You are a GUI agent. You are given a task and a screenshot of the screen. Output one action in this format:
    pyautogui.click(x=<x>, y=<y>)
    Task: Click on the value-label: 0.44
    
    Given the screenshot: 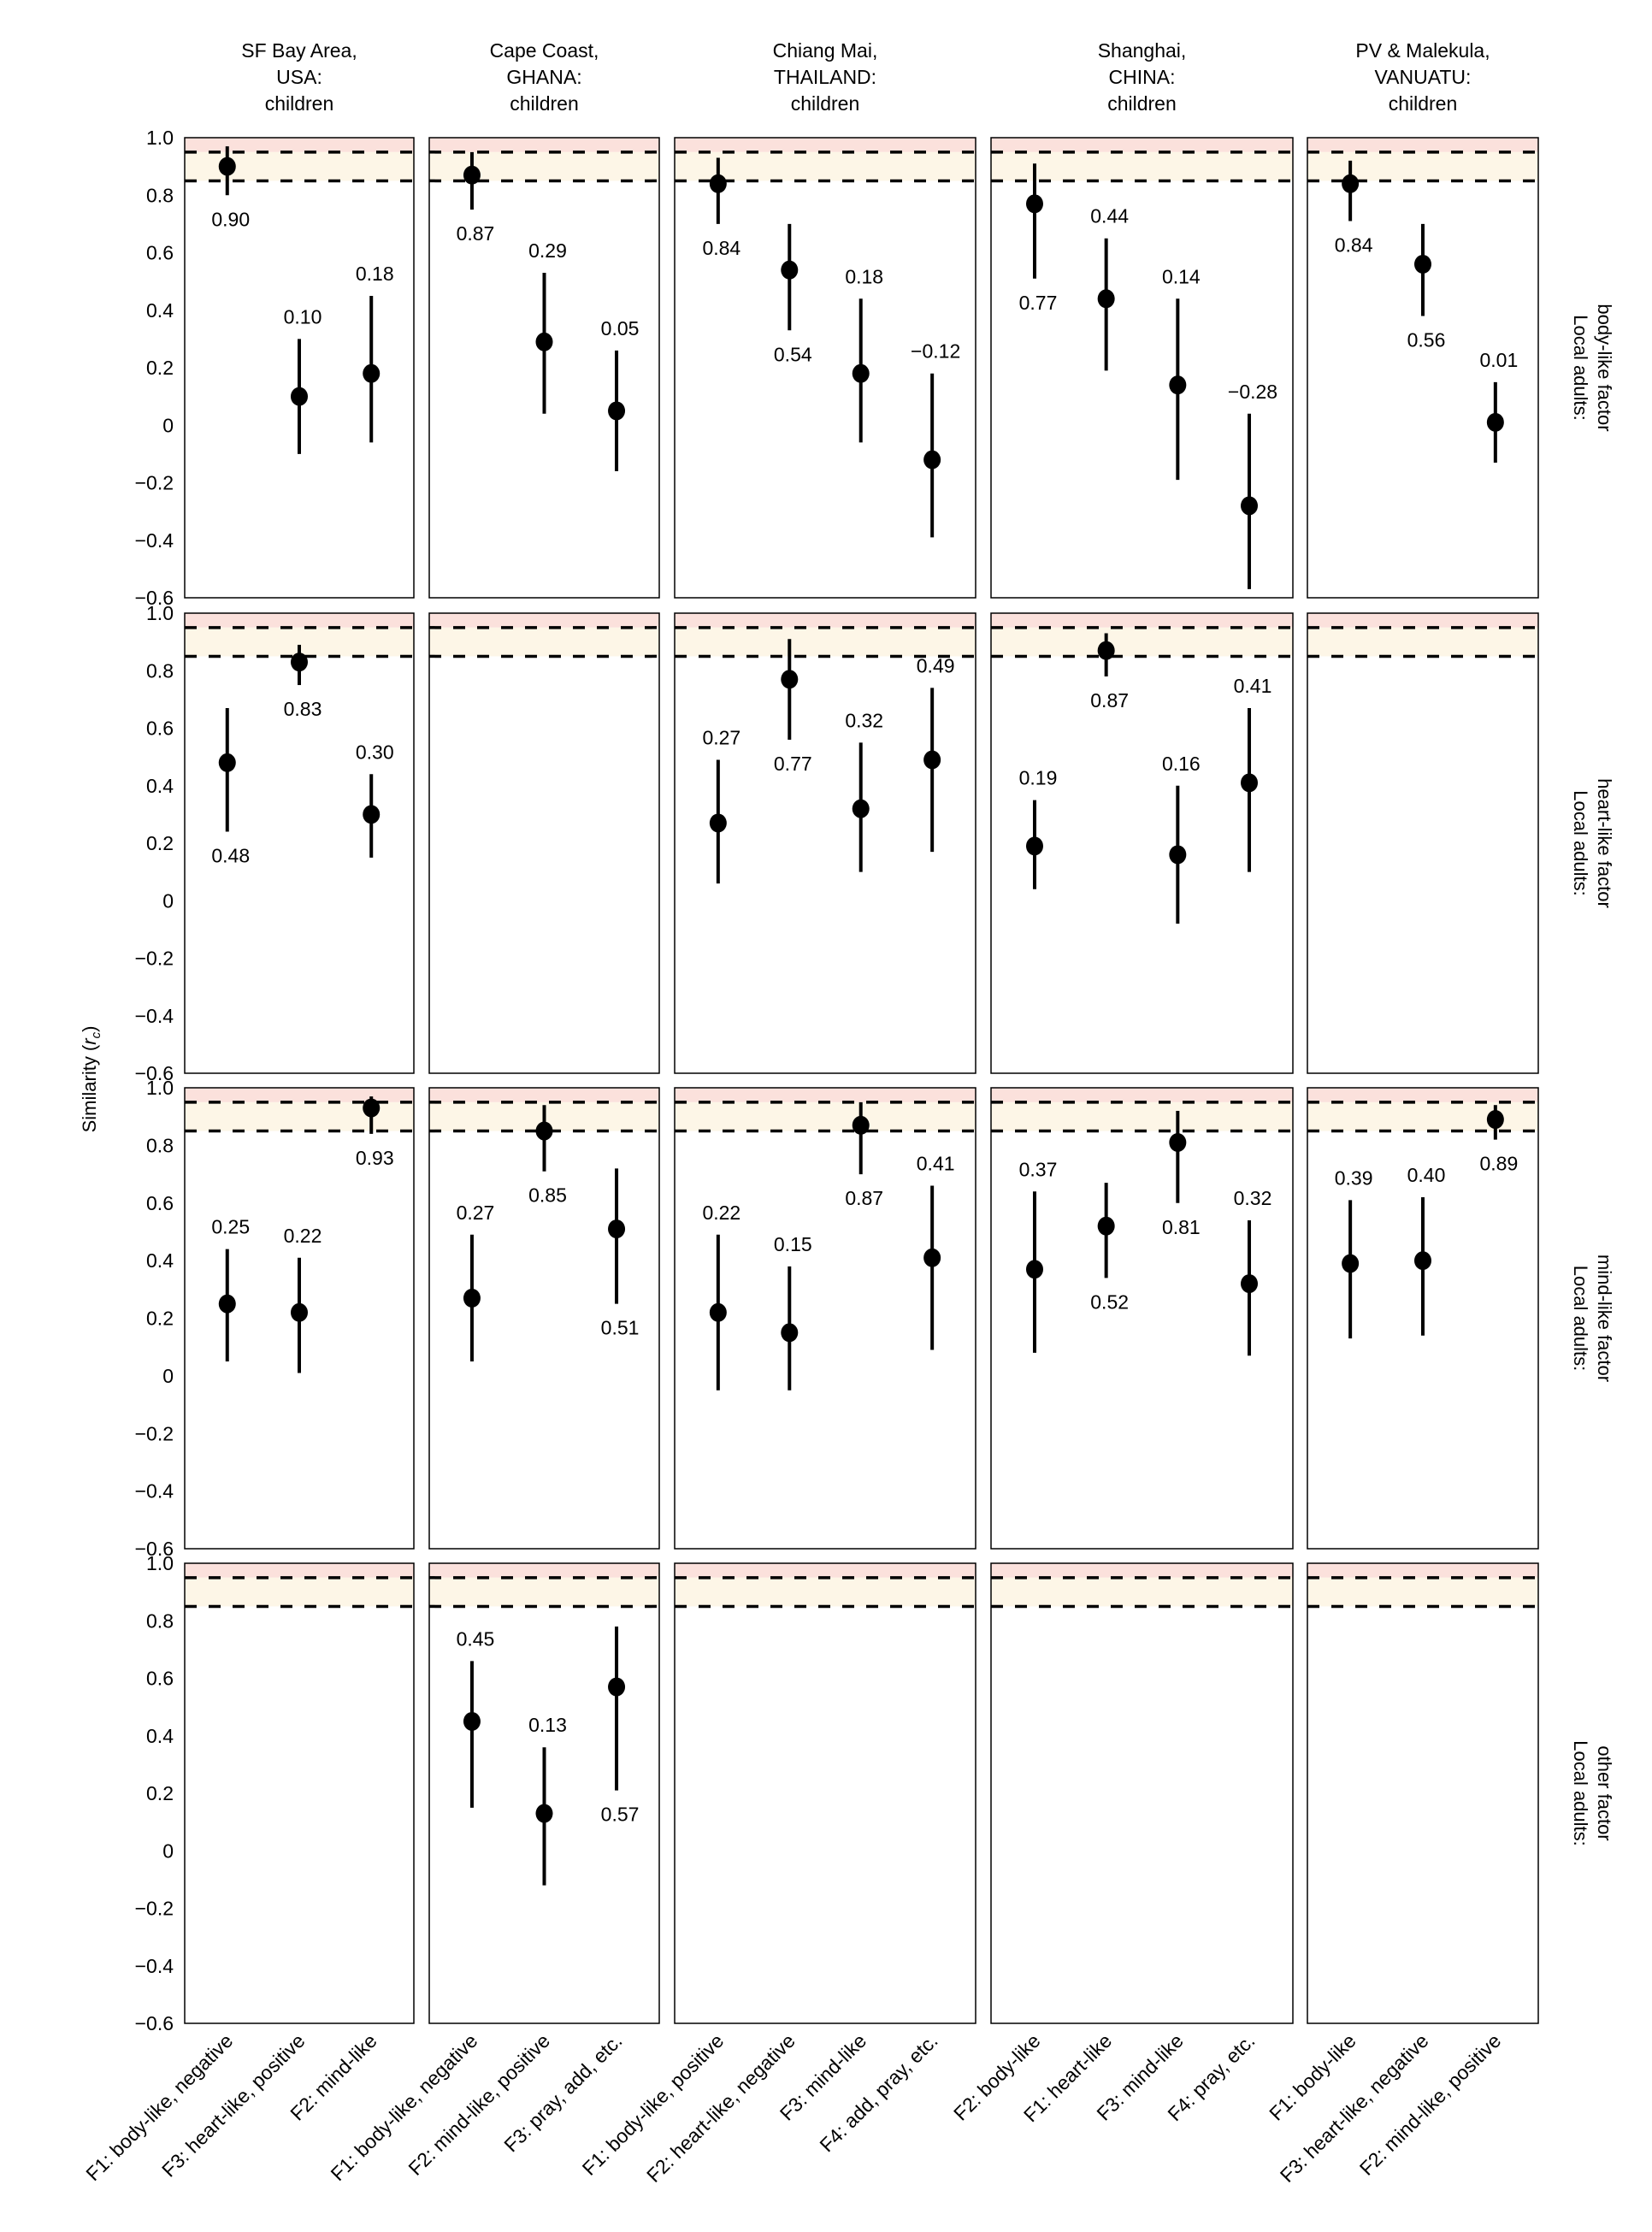 What is the action you would take?
    pyautogui.click(x=1109, y=216)
    